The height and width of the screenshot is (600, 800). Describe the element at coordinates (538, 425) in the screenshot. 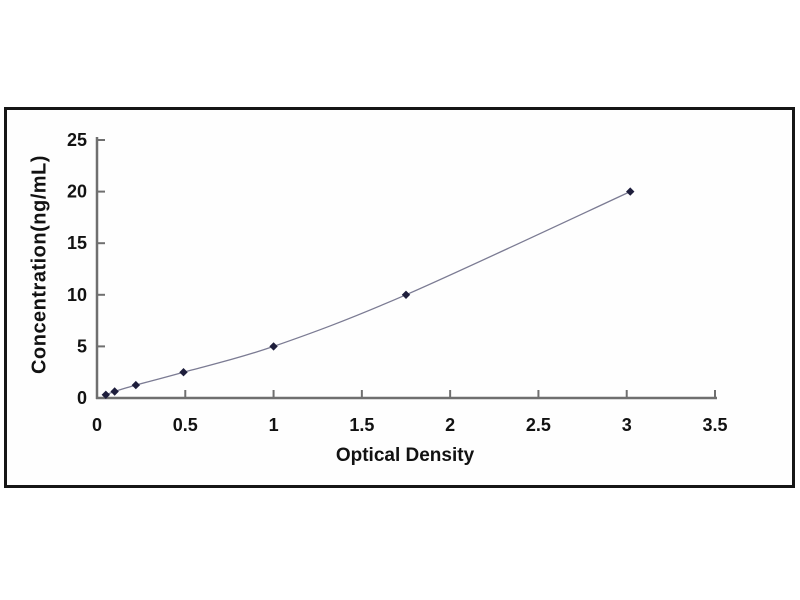

I see `x-tick-label: 2.5` at that location.